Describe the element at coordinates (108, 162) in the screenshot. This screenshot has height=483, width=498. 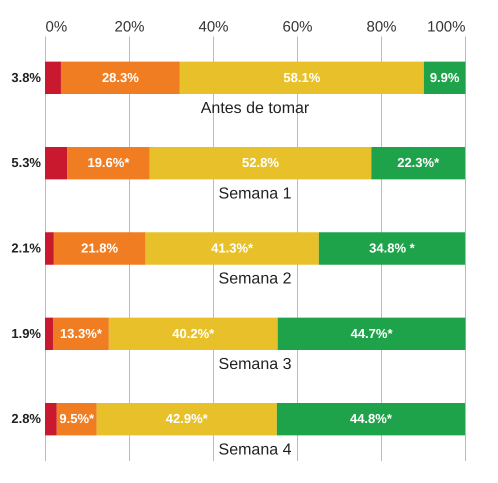
I see `data-label: 19.6%*` at that location.